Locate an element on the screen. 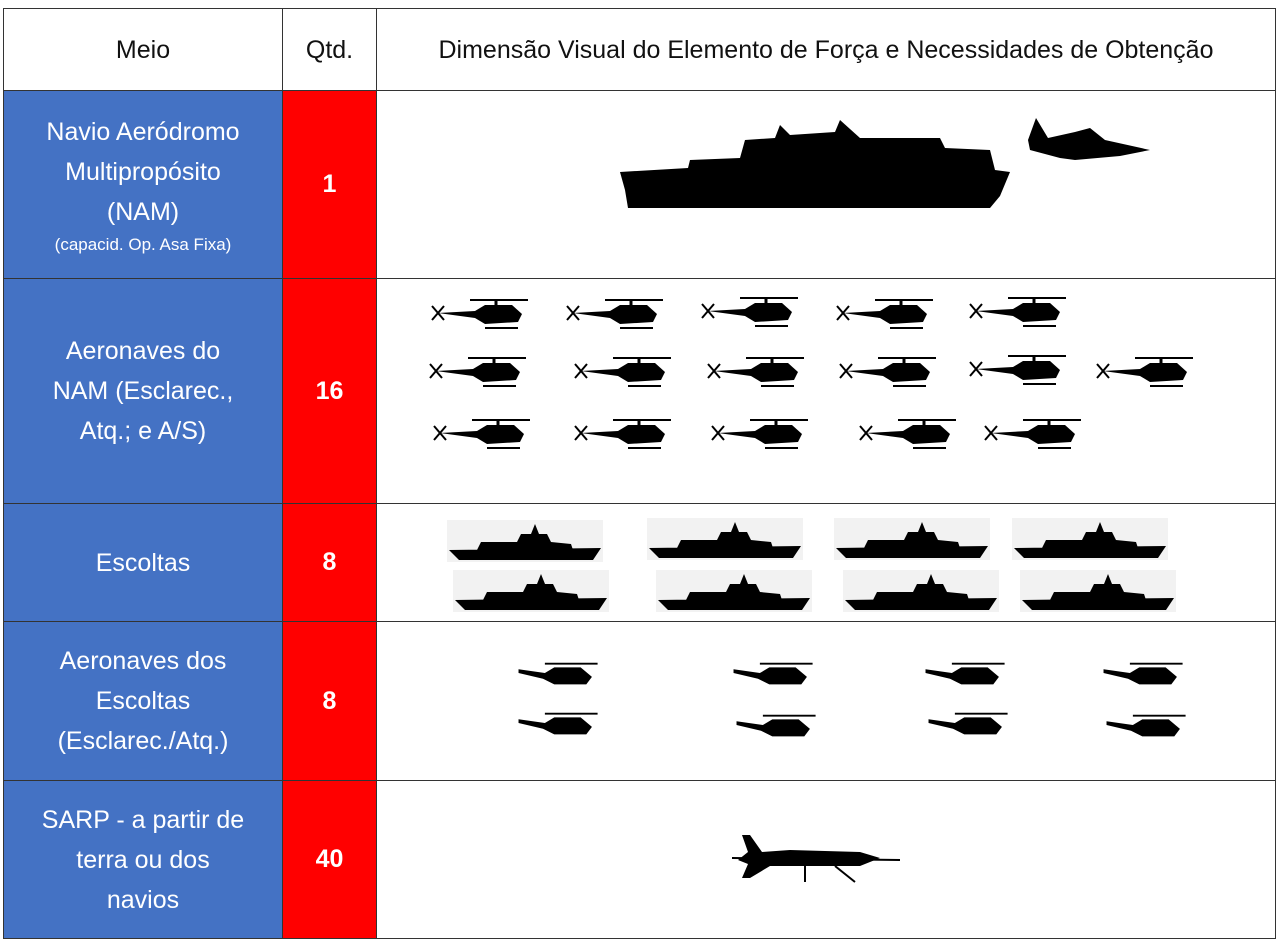 This screenshot has height=942, width=1280. escort-ships is located at coordinates (811, 565).